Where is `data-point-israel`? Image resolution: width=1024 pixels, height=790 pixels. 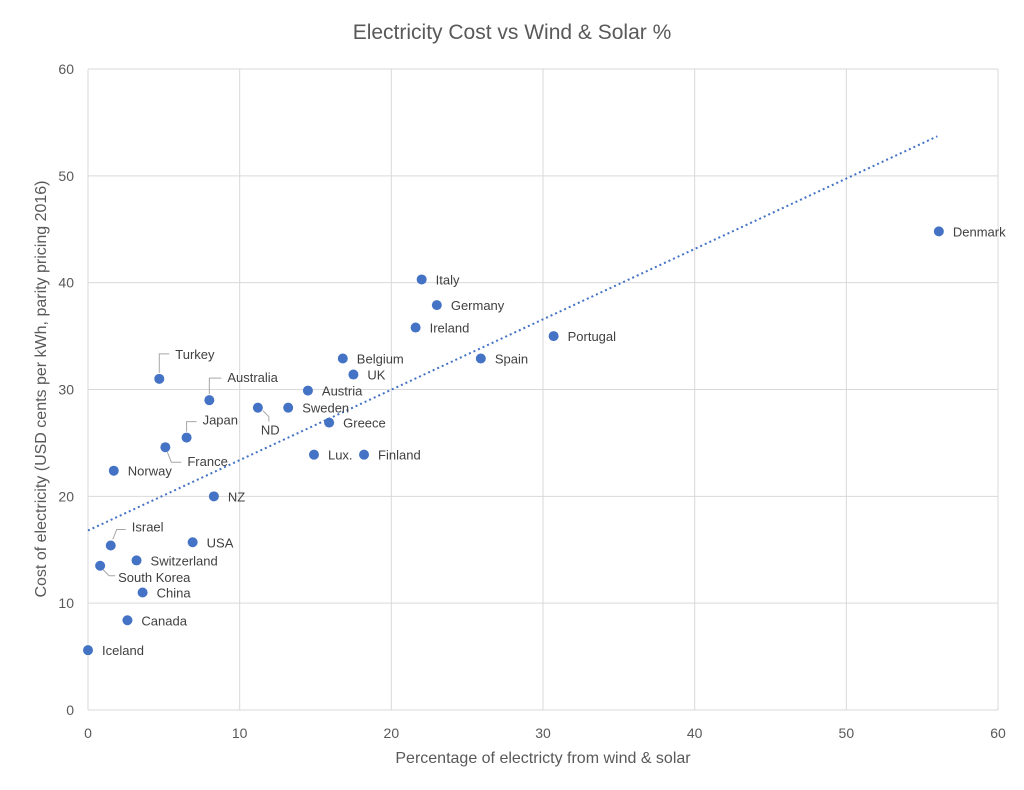 data-point-israel is located at coordinates (110, 545).